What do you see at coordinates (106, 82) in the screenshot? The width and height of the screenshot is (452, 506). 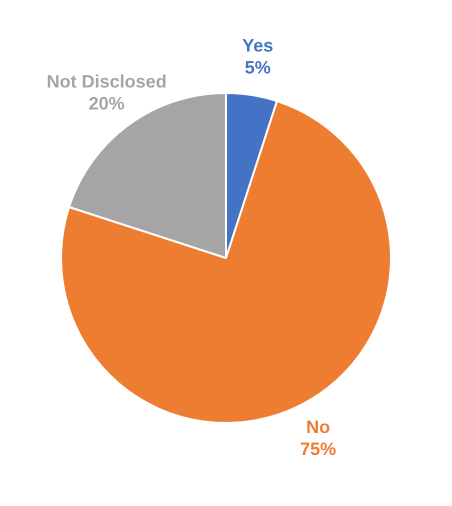 I see `slice-label: Not Disclosed` at bounding box center [106, 82].